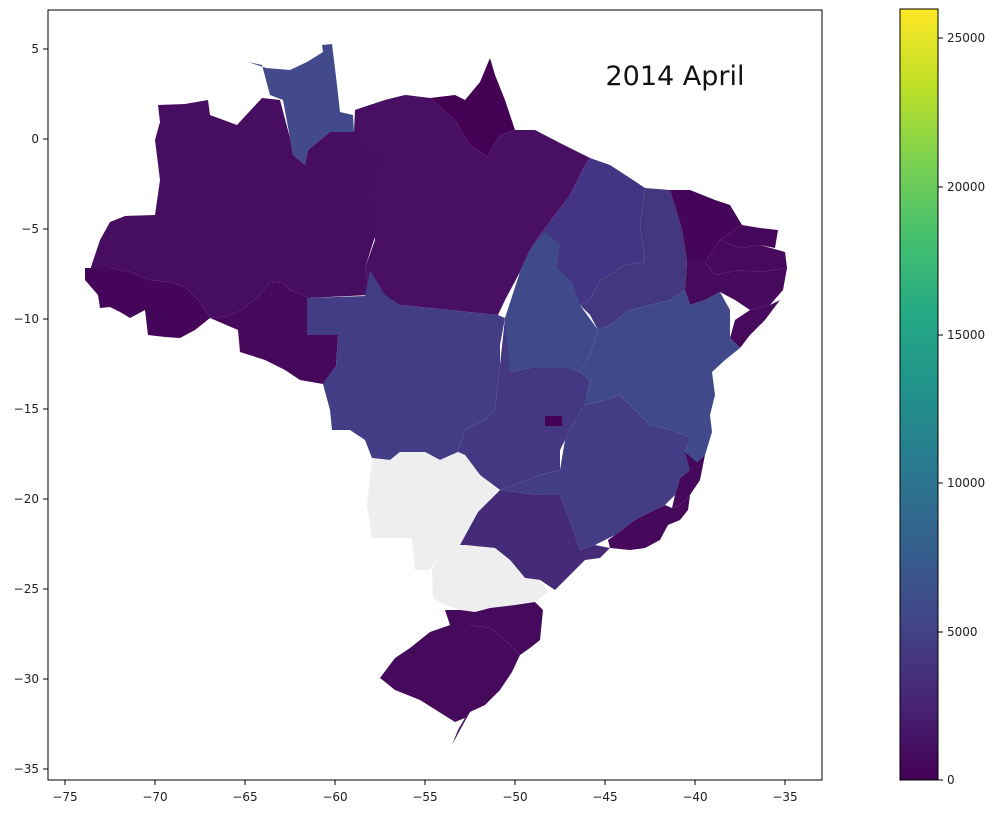 Image resolution: width=1001 pixels, height=813 pixels. Describe the element at coordinates (26, 589) in the screenshot. I see `y-tick-label: −25` at that location.